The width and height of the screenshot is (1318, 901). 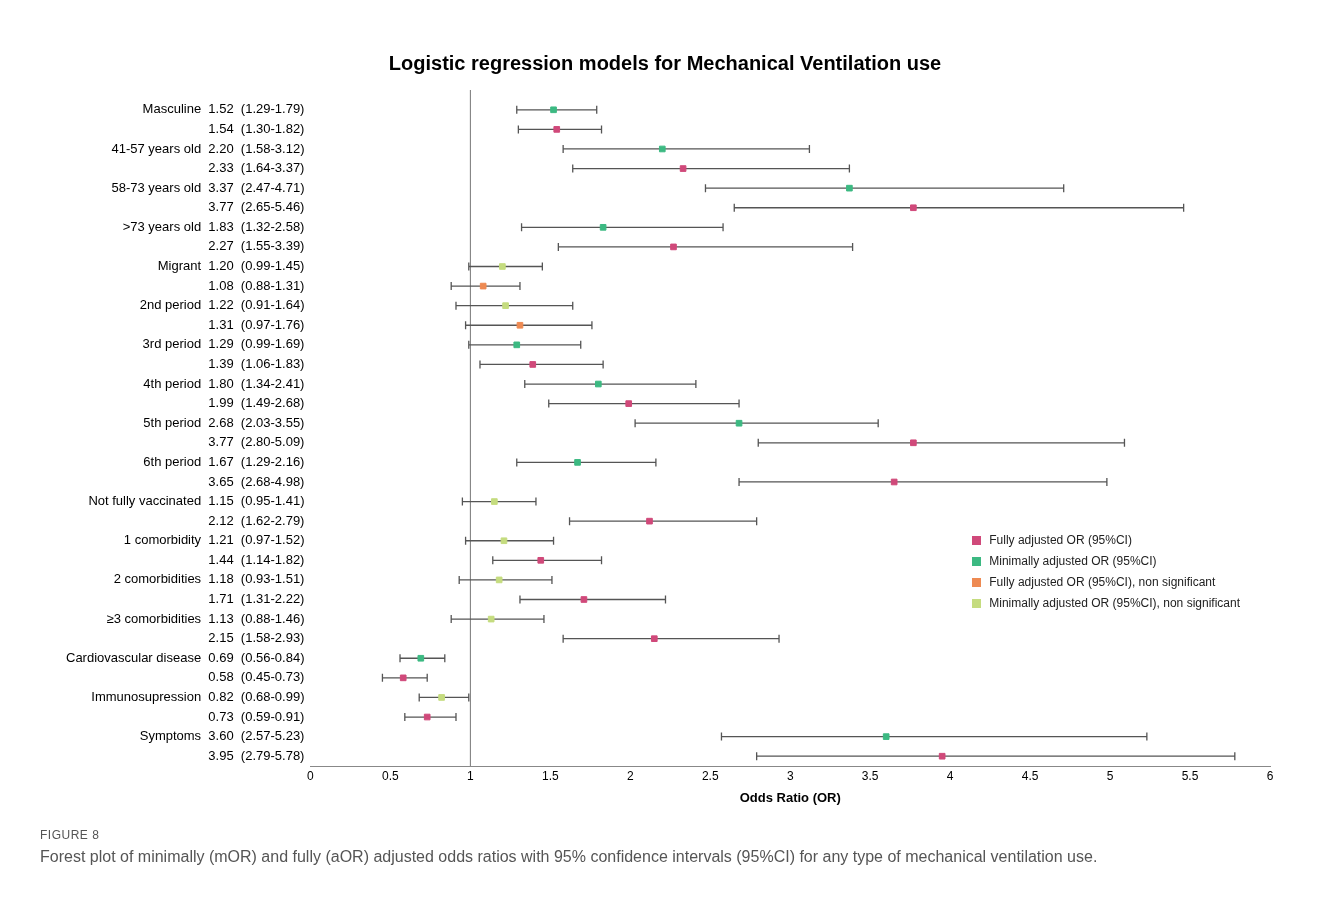 What do you see at coordinates (223, 344) in the screenshot?
I see `y-tick-label: 3rd period 1.29 (0.99-1.69)` at bounding box center [223, 344].